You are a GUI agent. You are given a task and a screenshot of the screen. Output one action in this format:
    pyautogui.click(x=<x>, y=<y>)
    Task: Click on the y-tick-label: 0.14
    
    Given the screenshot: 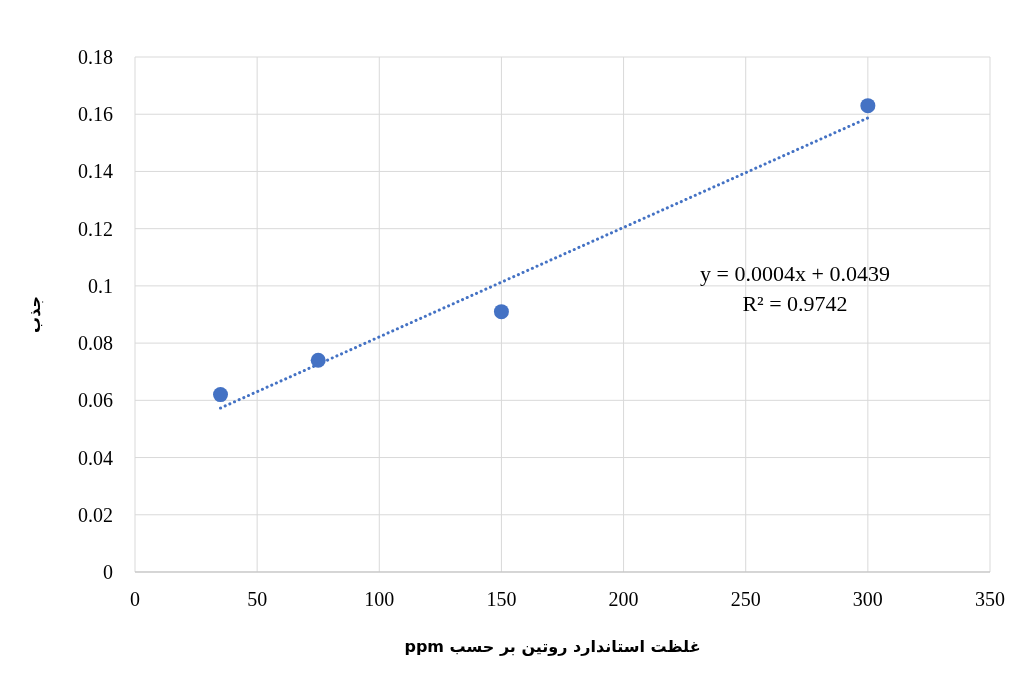 What is the action you would take?
    pyautogui.click(x=95, y=171)
    